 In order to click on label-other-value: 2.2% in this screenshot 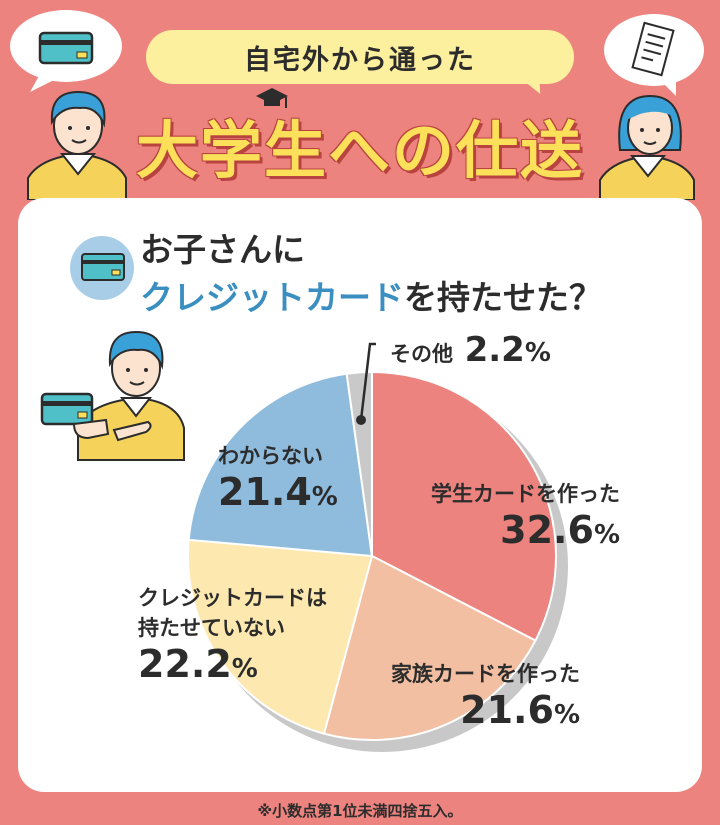, I will do `click(507, 350)`.